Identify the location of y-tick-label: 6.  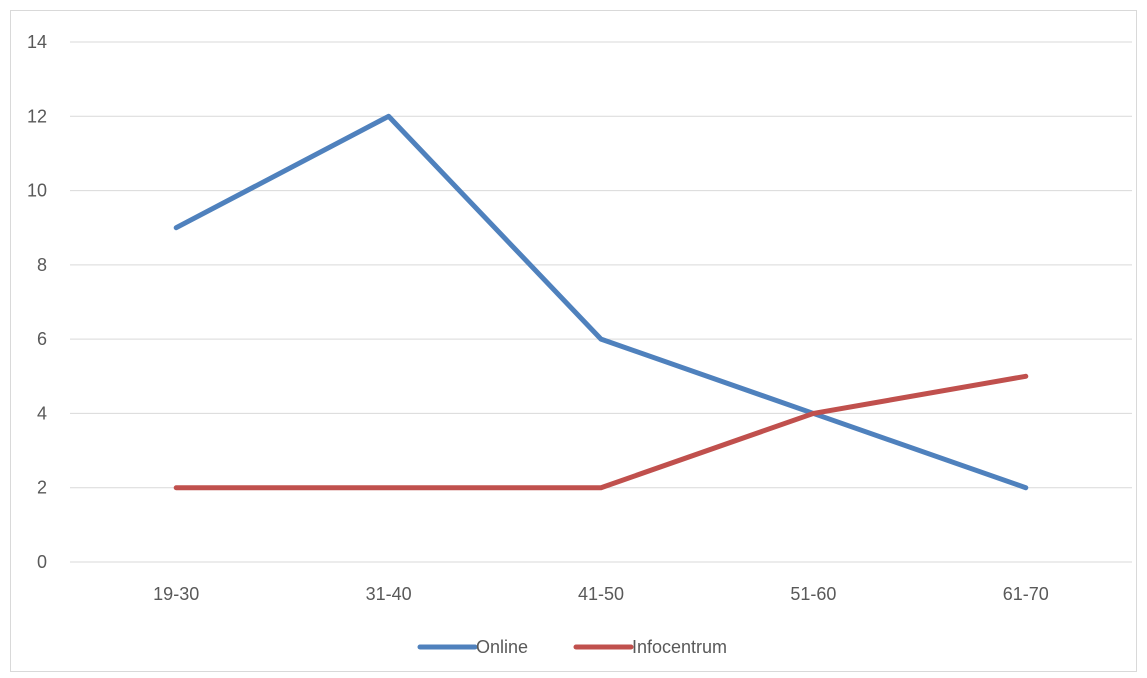
(42, 339).